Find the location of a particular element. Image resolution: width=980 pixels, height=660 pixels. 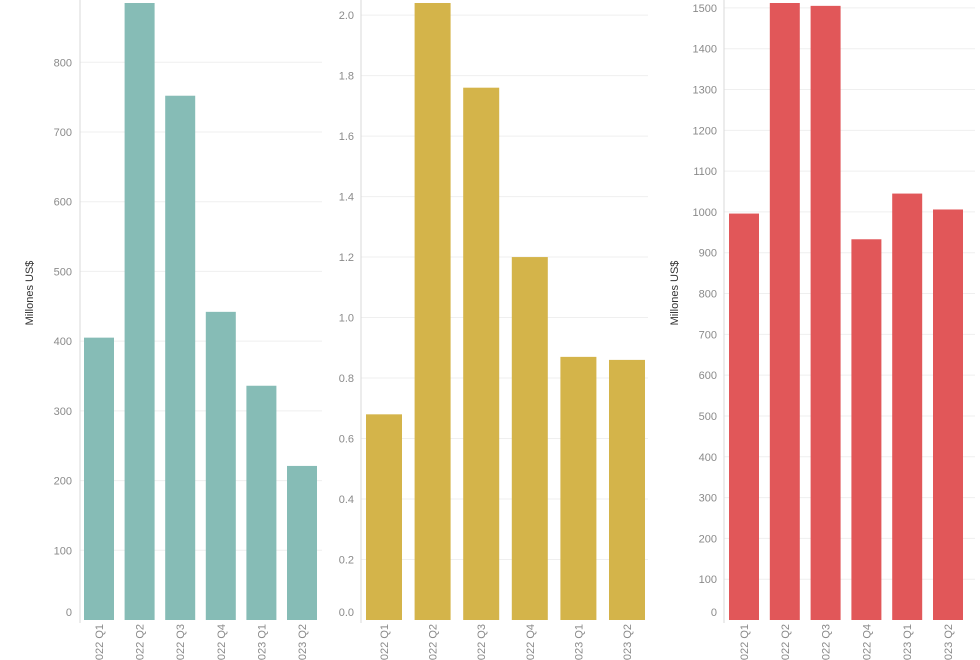

y-tick-label: 2.0 is located at coordinates (346, 16).